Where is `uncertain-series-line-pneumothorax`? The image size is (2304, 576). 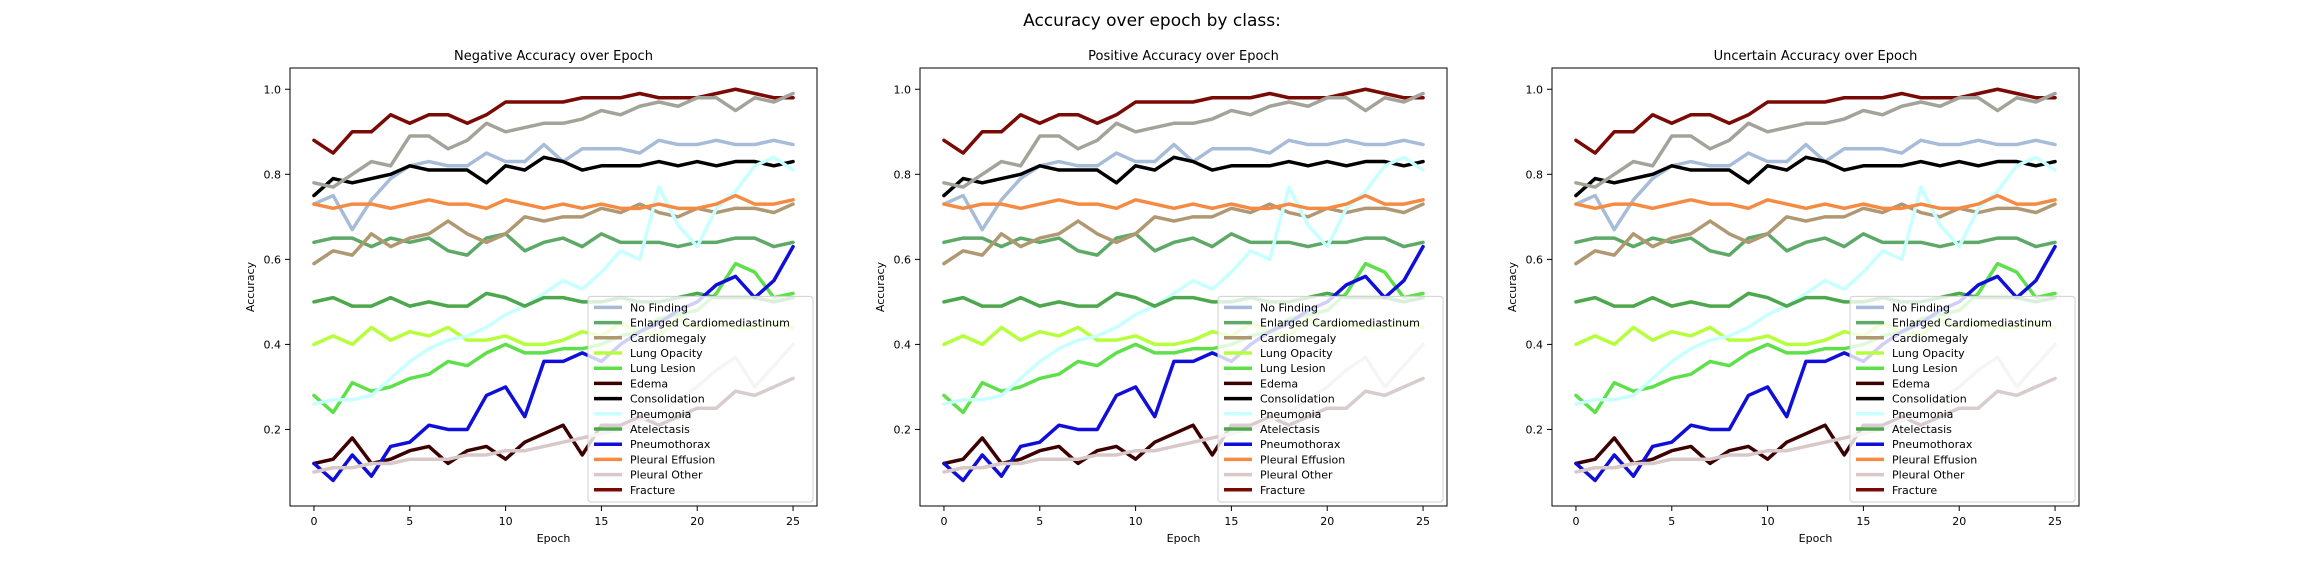
uncertain-series-line-pneumothorax is located at coordinates (1815, 363).